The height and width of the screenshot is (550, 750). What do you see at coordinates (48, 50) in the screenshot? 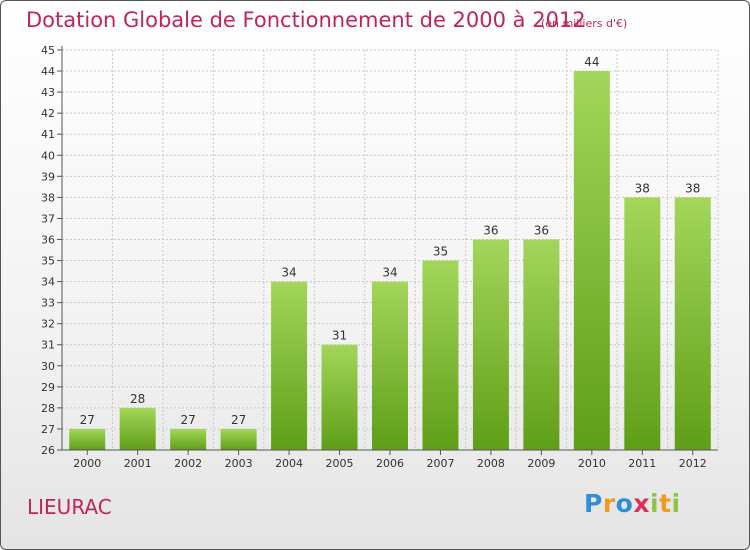
I see `y-tick-label: 45` at bounding box center [48, 50].